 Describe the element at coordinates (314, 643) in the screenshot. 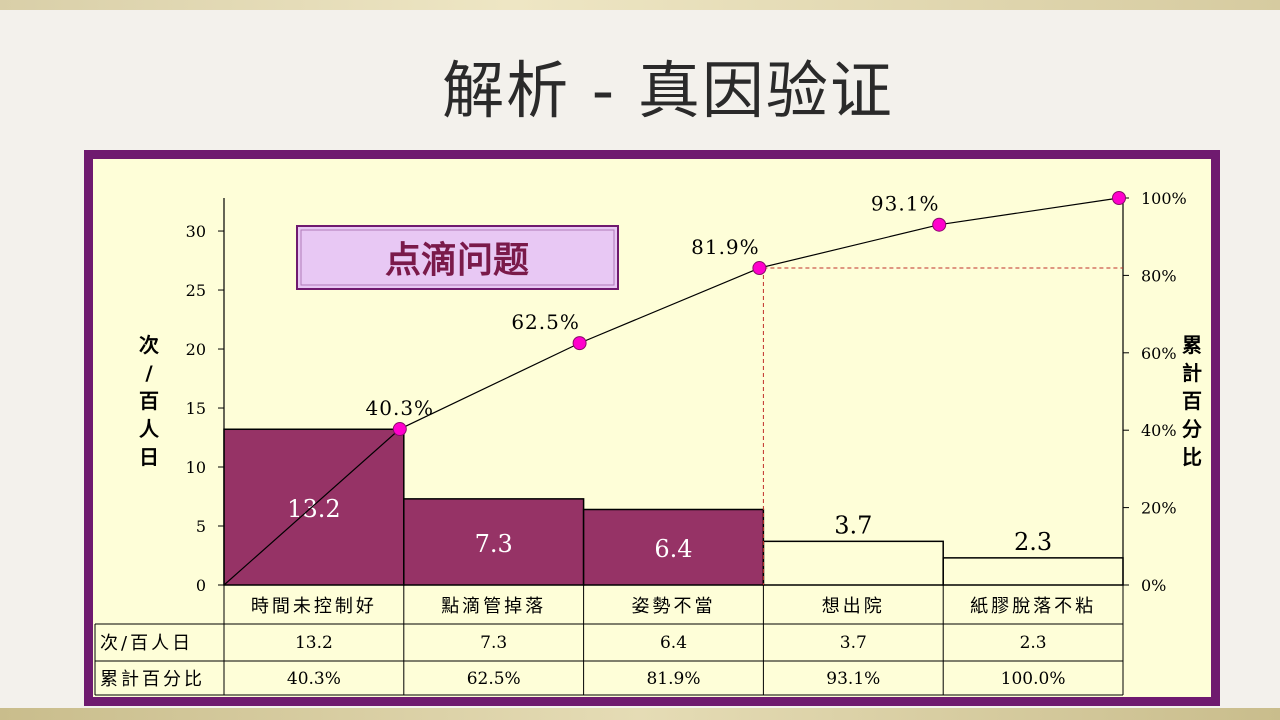

I see `table-cell: 13.2` at that location.